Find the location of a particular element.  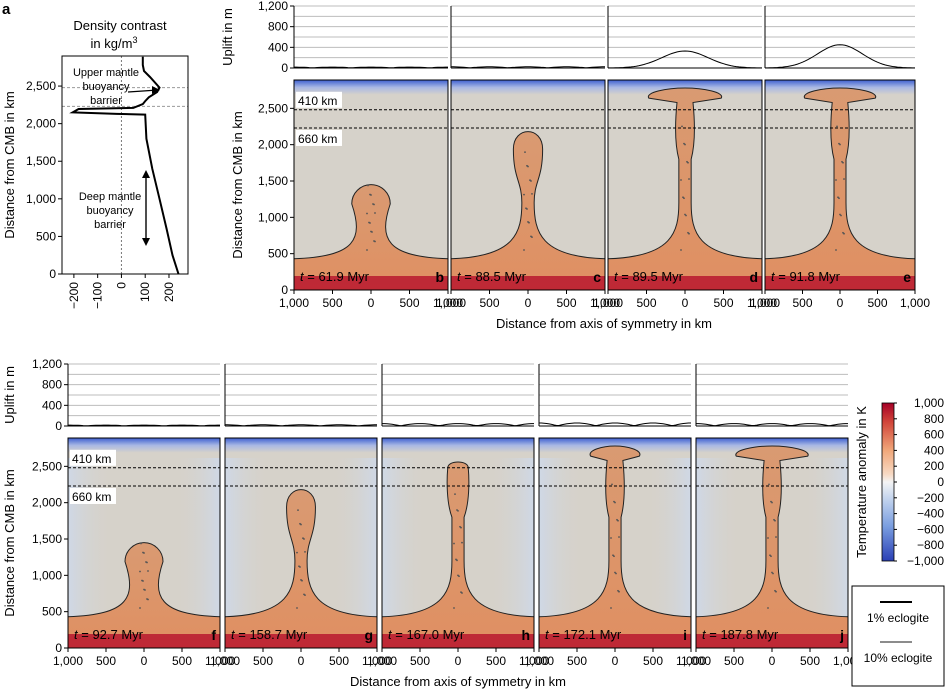

panel-letter: e is located at coordinates (907, 277).